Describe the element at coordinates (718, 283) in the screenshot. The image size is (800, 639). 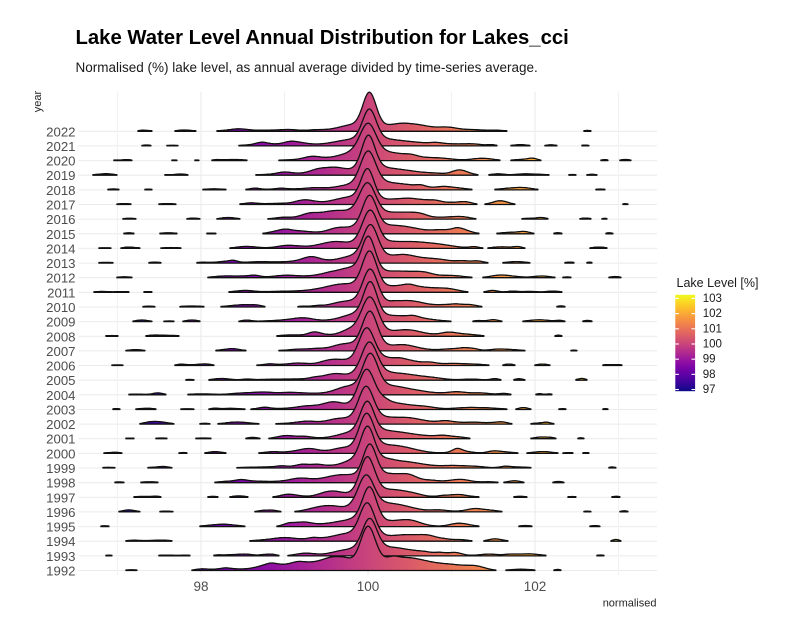
I see `svg-text: Lake Level [%]` at that location.